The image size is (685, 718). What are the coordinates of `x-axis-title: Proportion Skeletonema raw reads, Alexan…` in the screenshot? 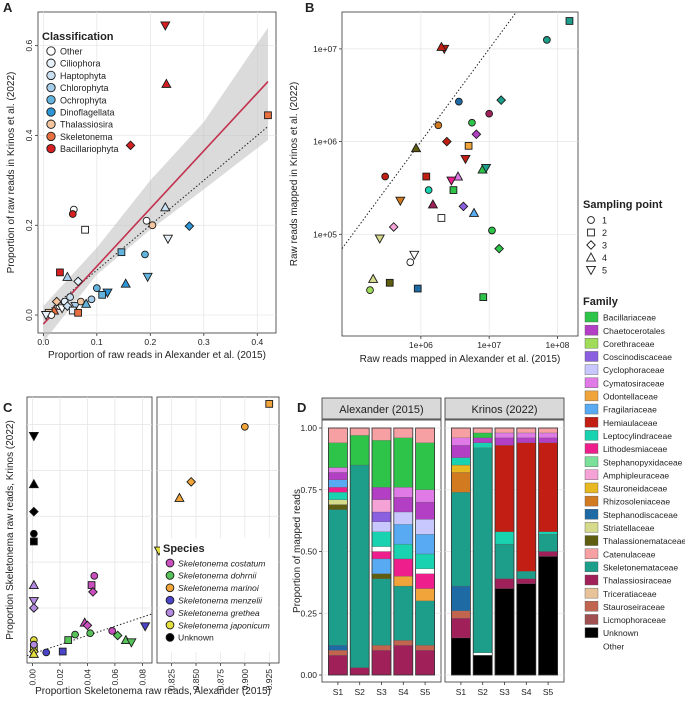 It's located at (153, 691).